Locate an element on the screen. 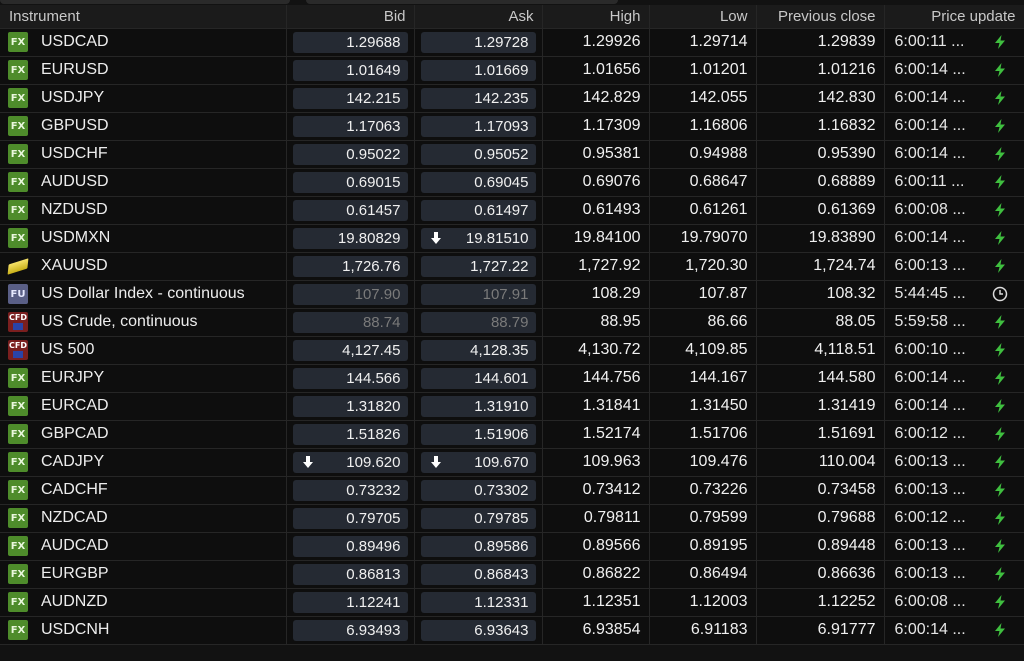  ask-price-button: 1,727.22 is located at coordinates (478, 266).